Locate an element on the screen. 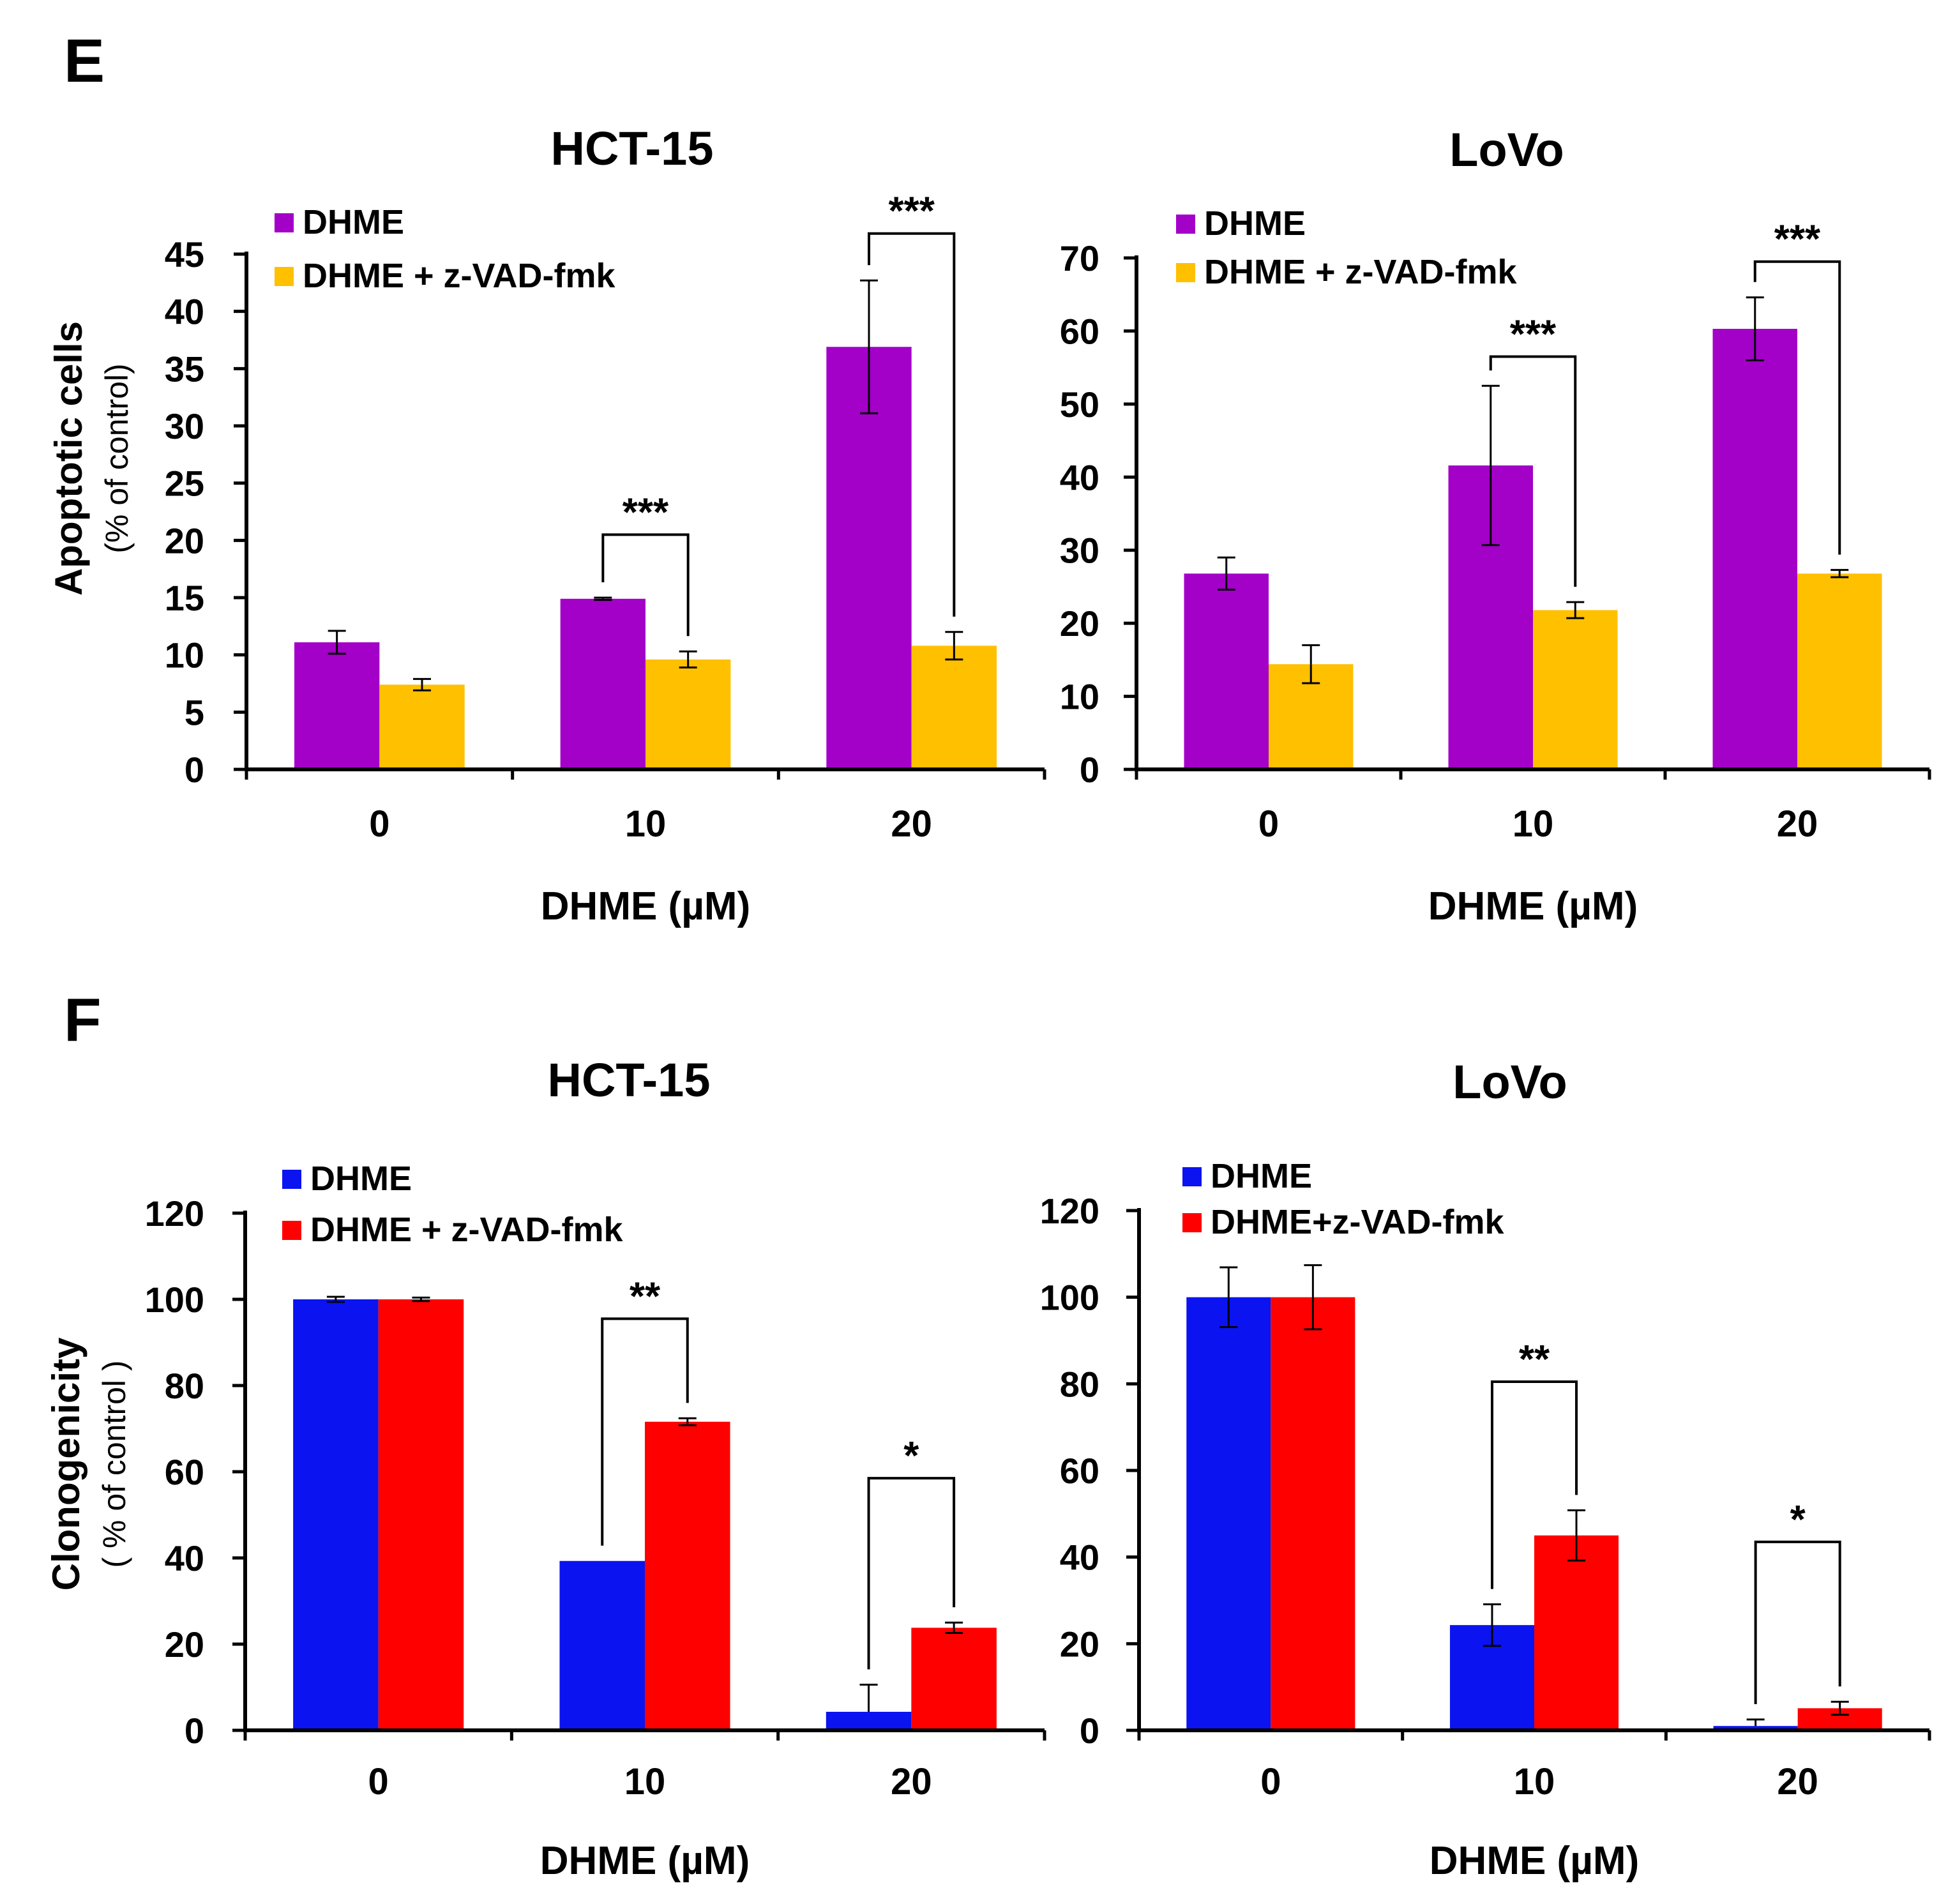 The image size is (1955, 1904). y-tick-label: 25 is located at coordinates (184, 484).